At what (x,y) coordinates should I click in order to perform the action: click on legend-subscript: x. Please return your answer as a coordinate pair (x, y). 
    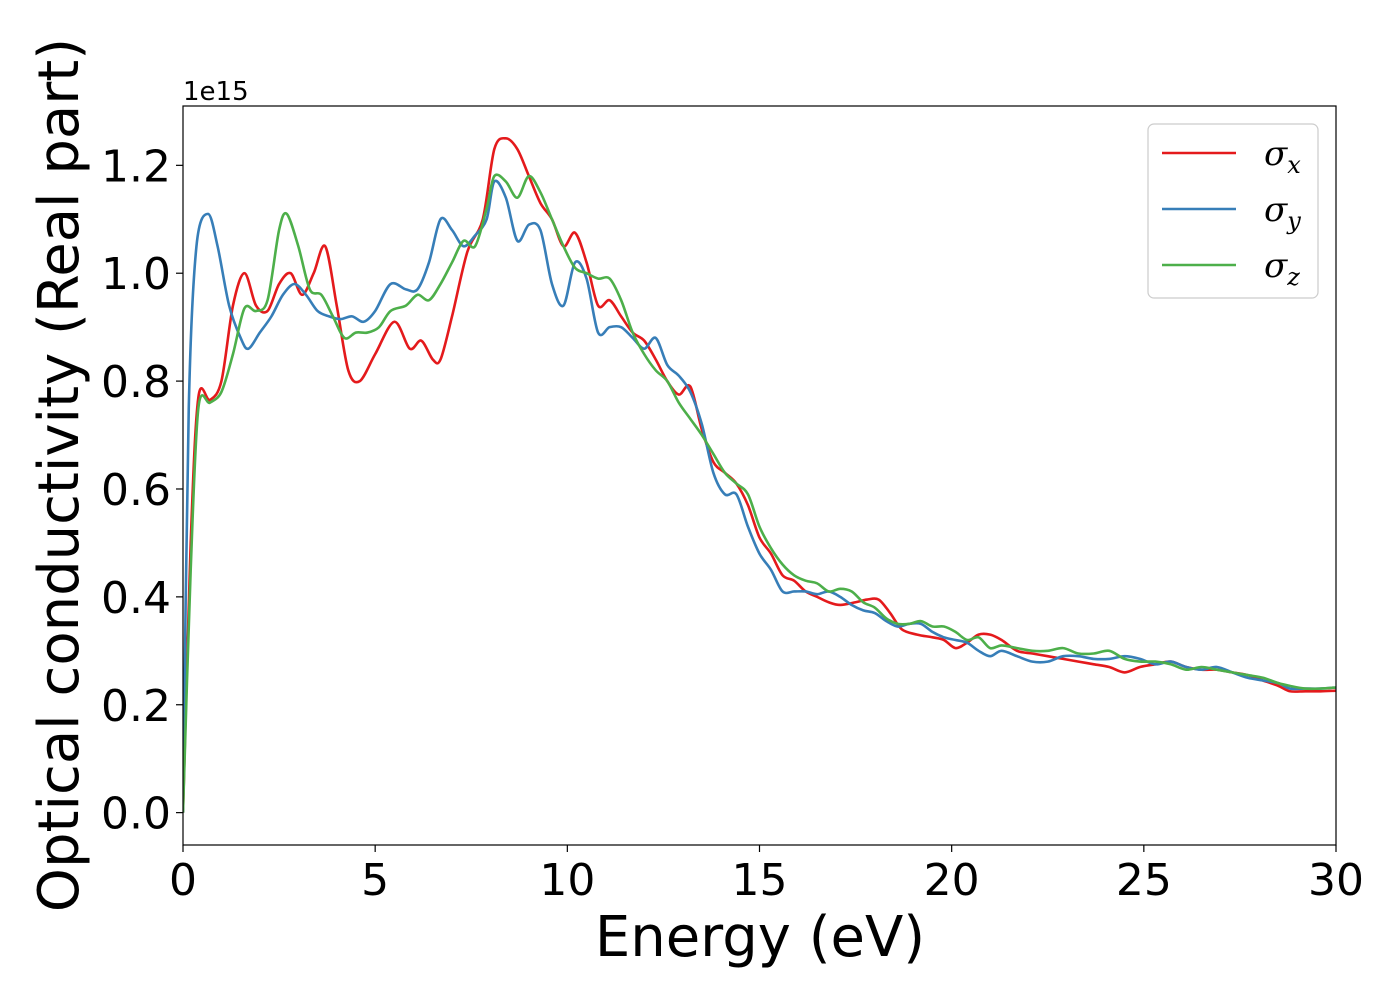
    Looking at the image, I should click on (1294, 165).